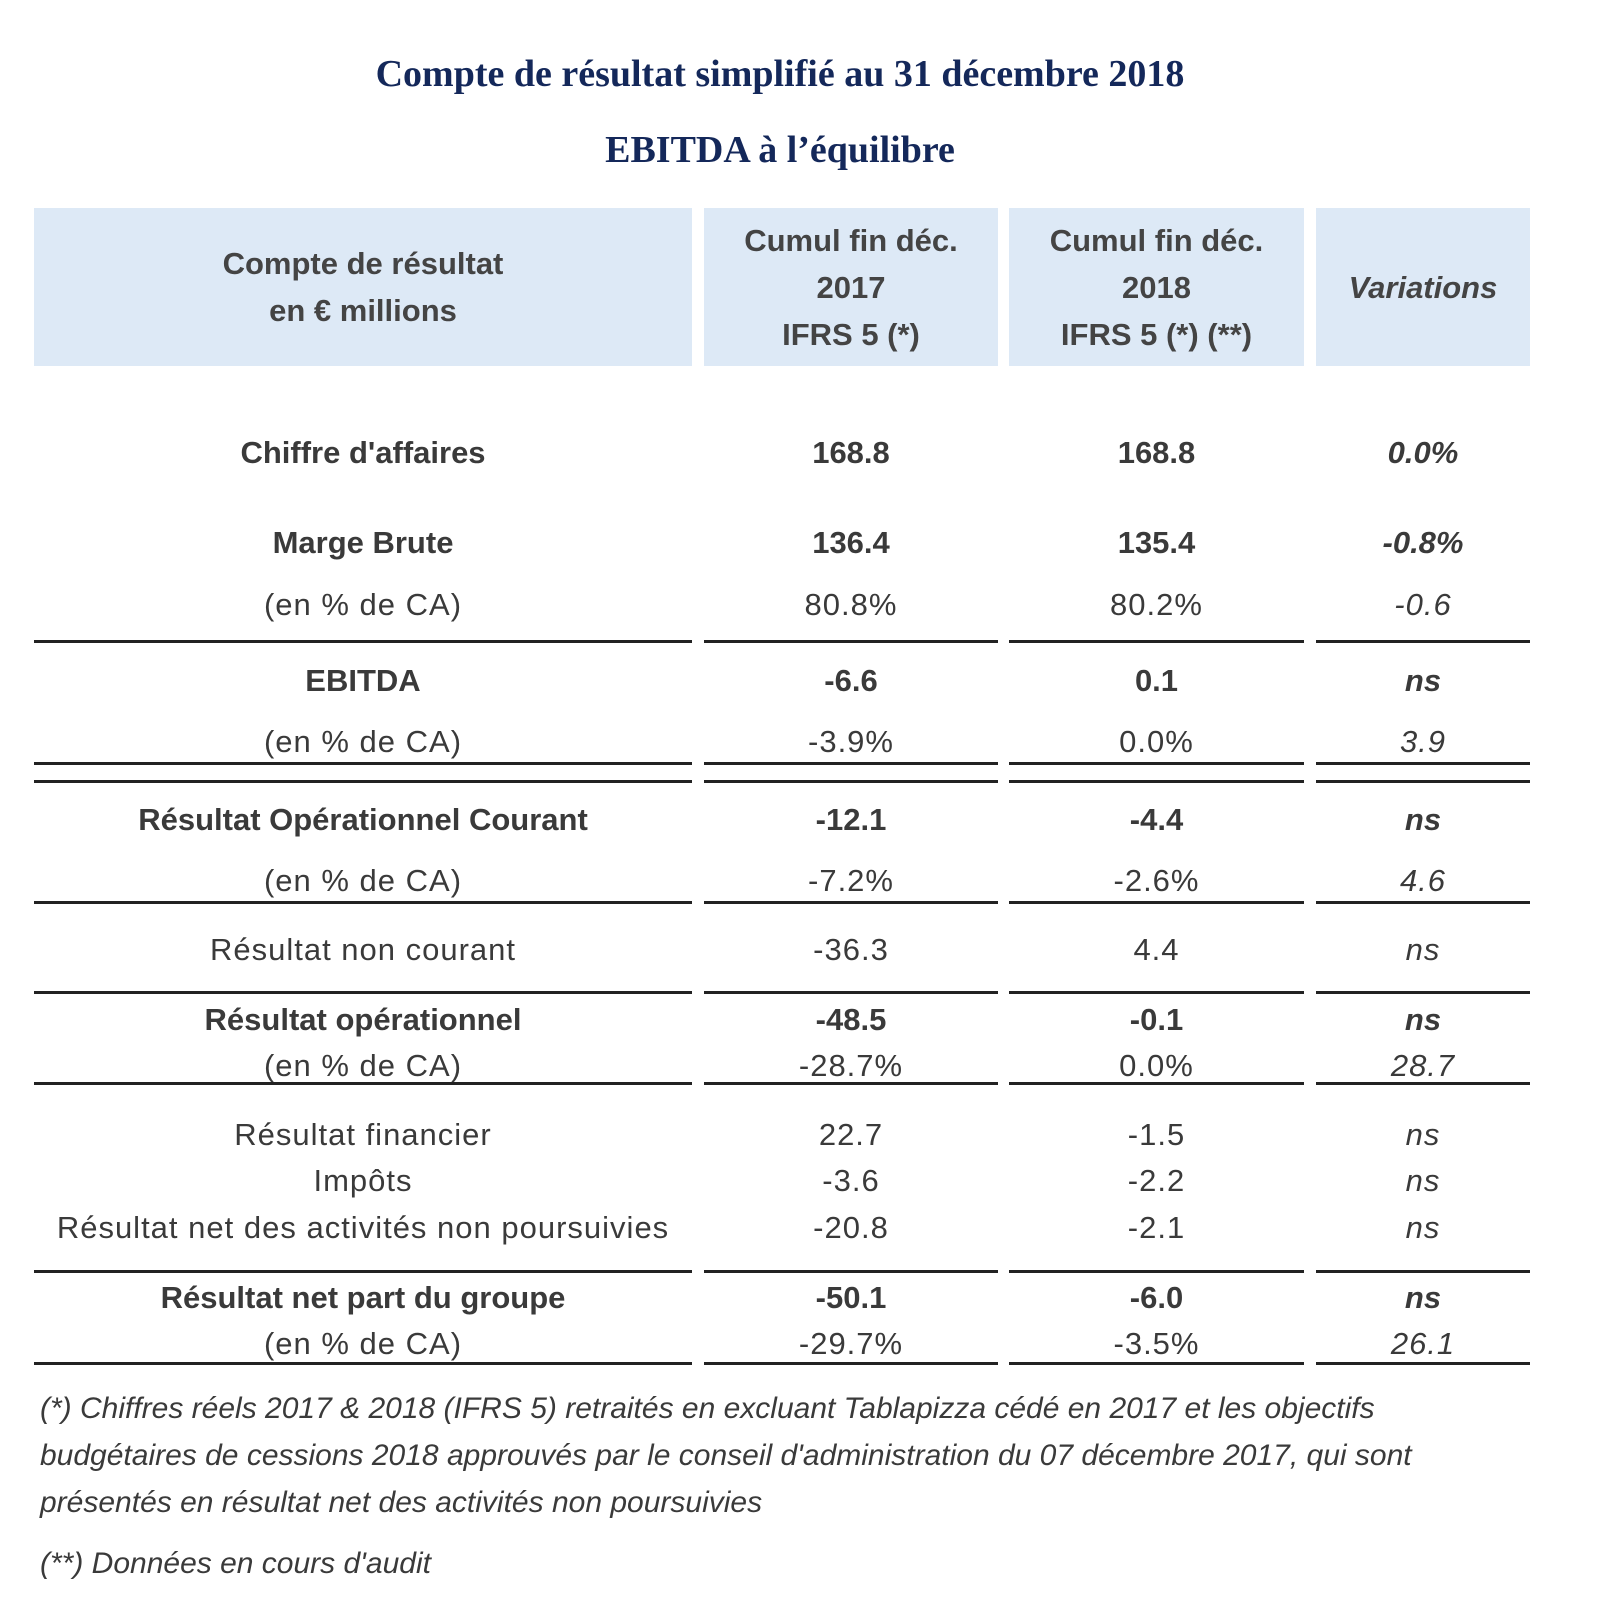 The image size is (1598, 1604). Describe the element at coordinates (363, 1180) in the screenshot. I see `row-12-label: Impôts` at that location.